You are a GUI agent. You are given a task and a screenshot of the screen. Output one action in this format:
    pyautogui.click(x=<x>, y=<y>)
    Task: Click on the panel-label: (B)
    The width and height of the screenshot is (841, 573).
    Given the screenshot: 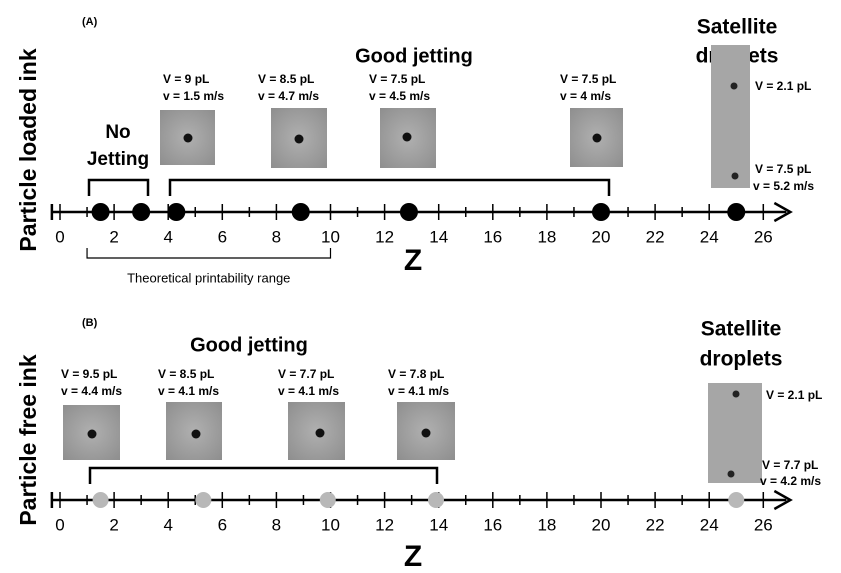 What is the action you would take?
    pyautogui.click(x=90, y=323)
    